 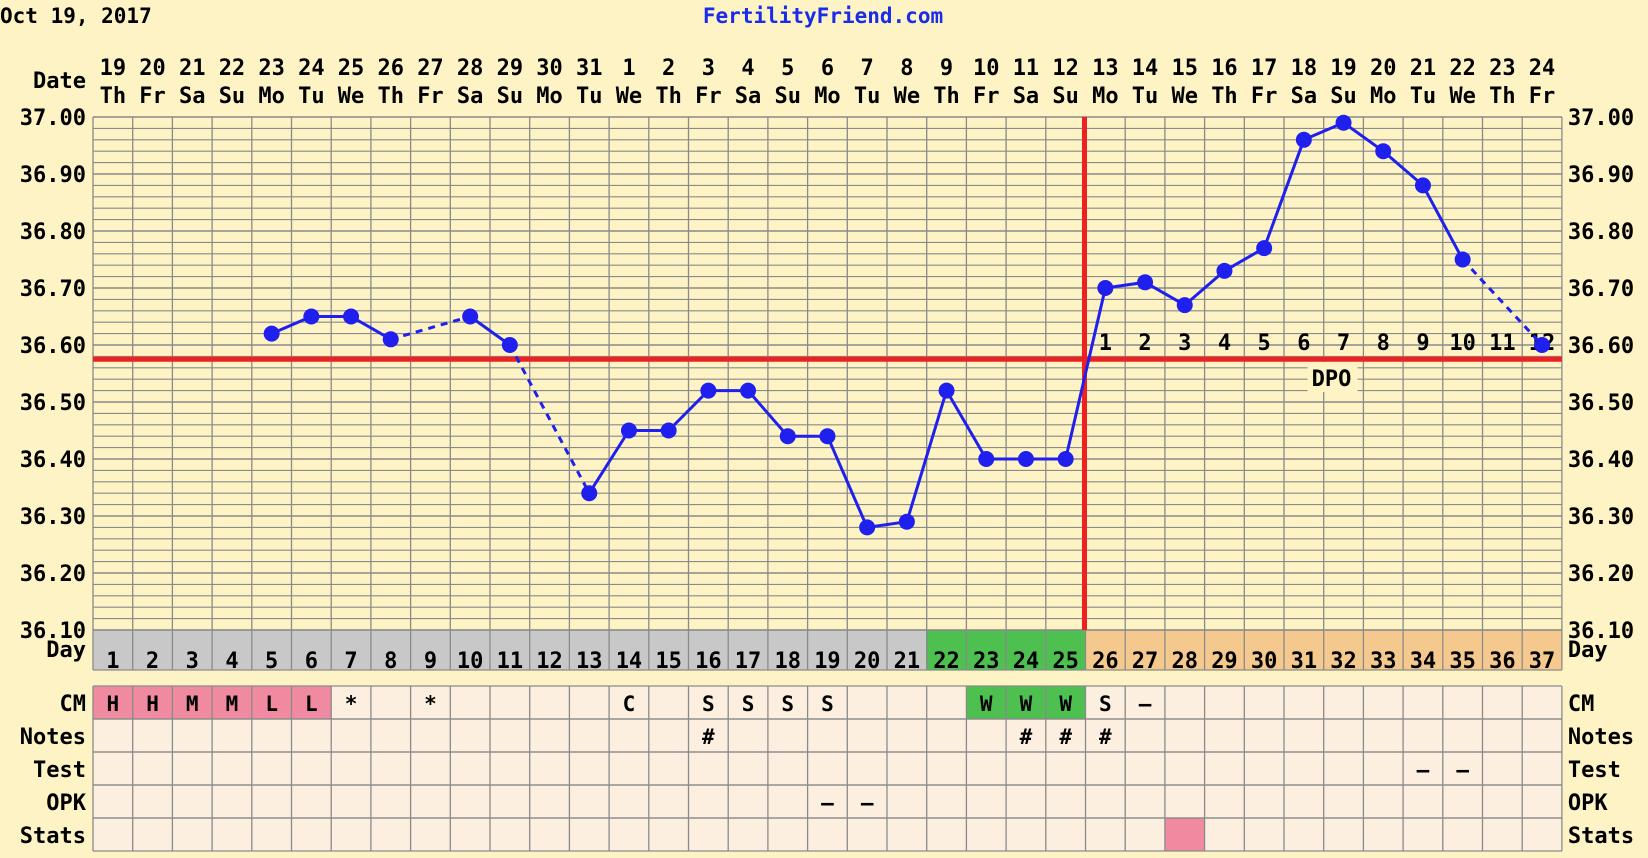 I want to click on row-label-left-test: Test, so click(x=59, y=770).